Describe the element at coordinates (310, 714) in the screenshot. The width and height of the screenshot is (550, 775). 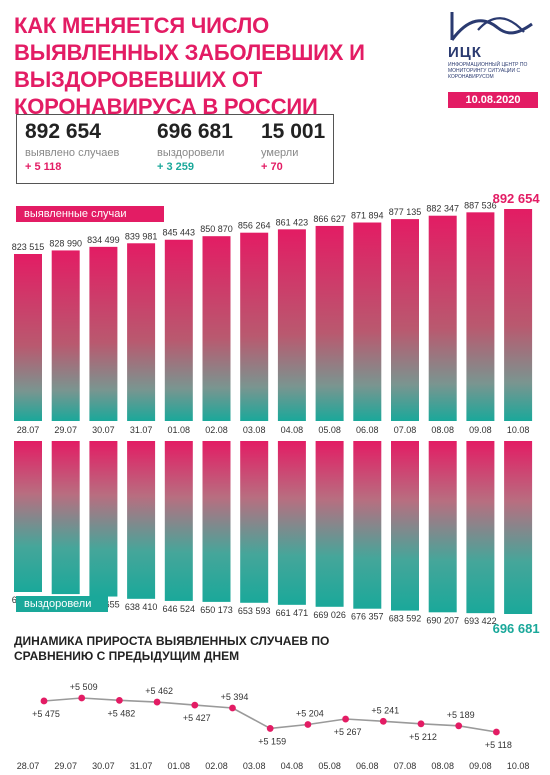
I see `growth-label: +5 204` at that location.